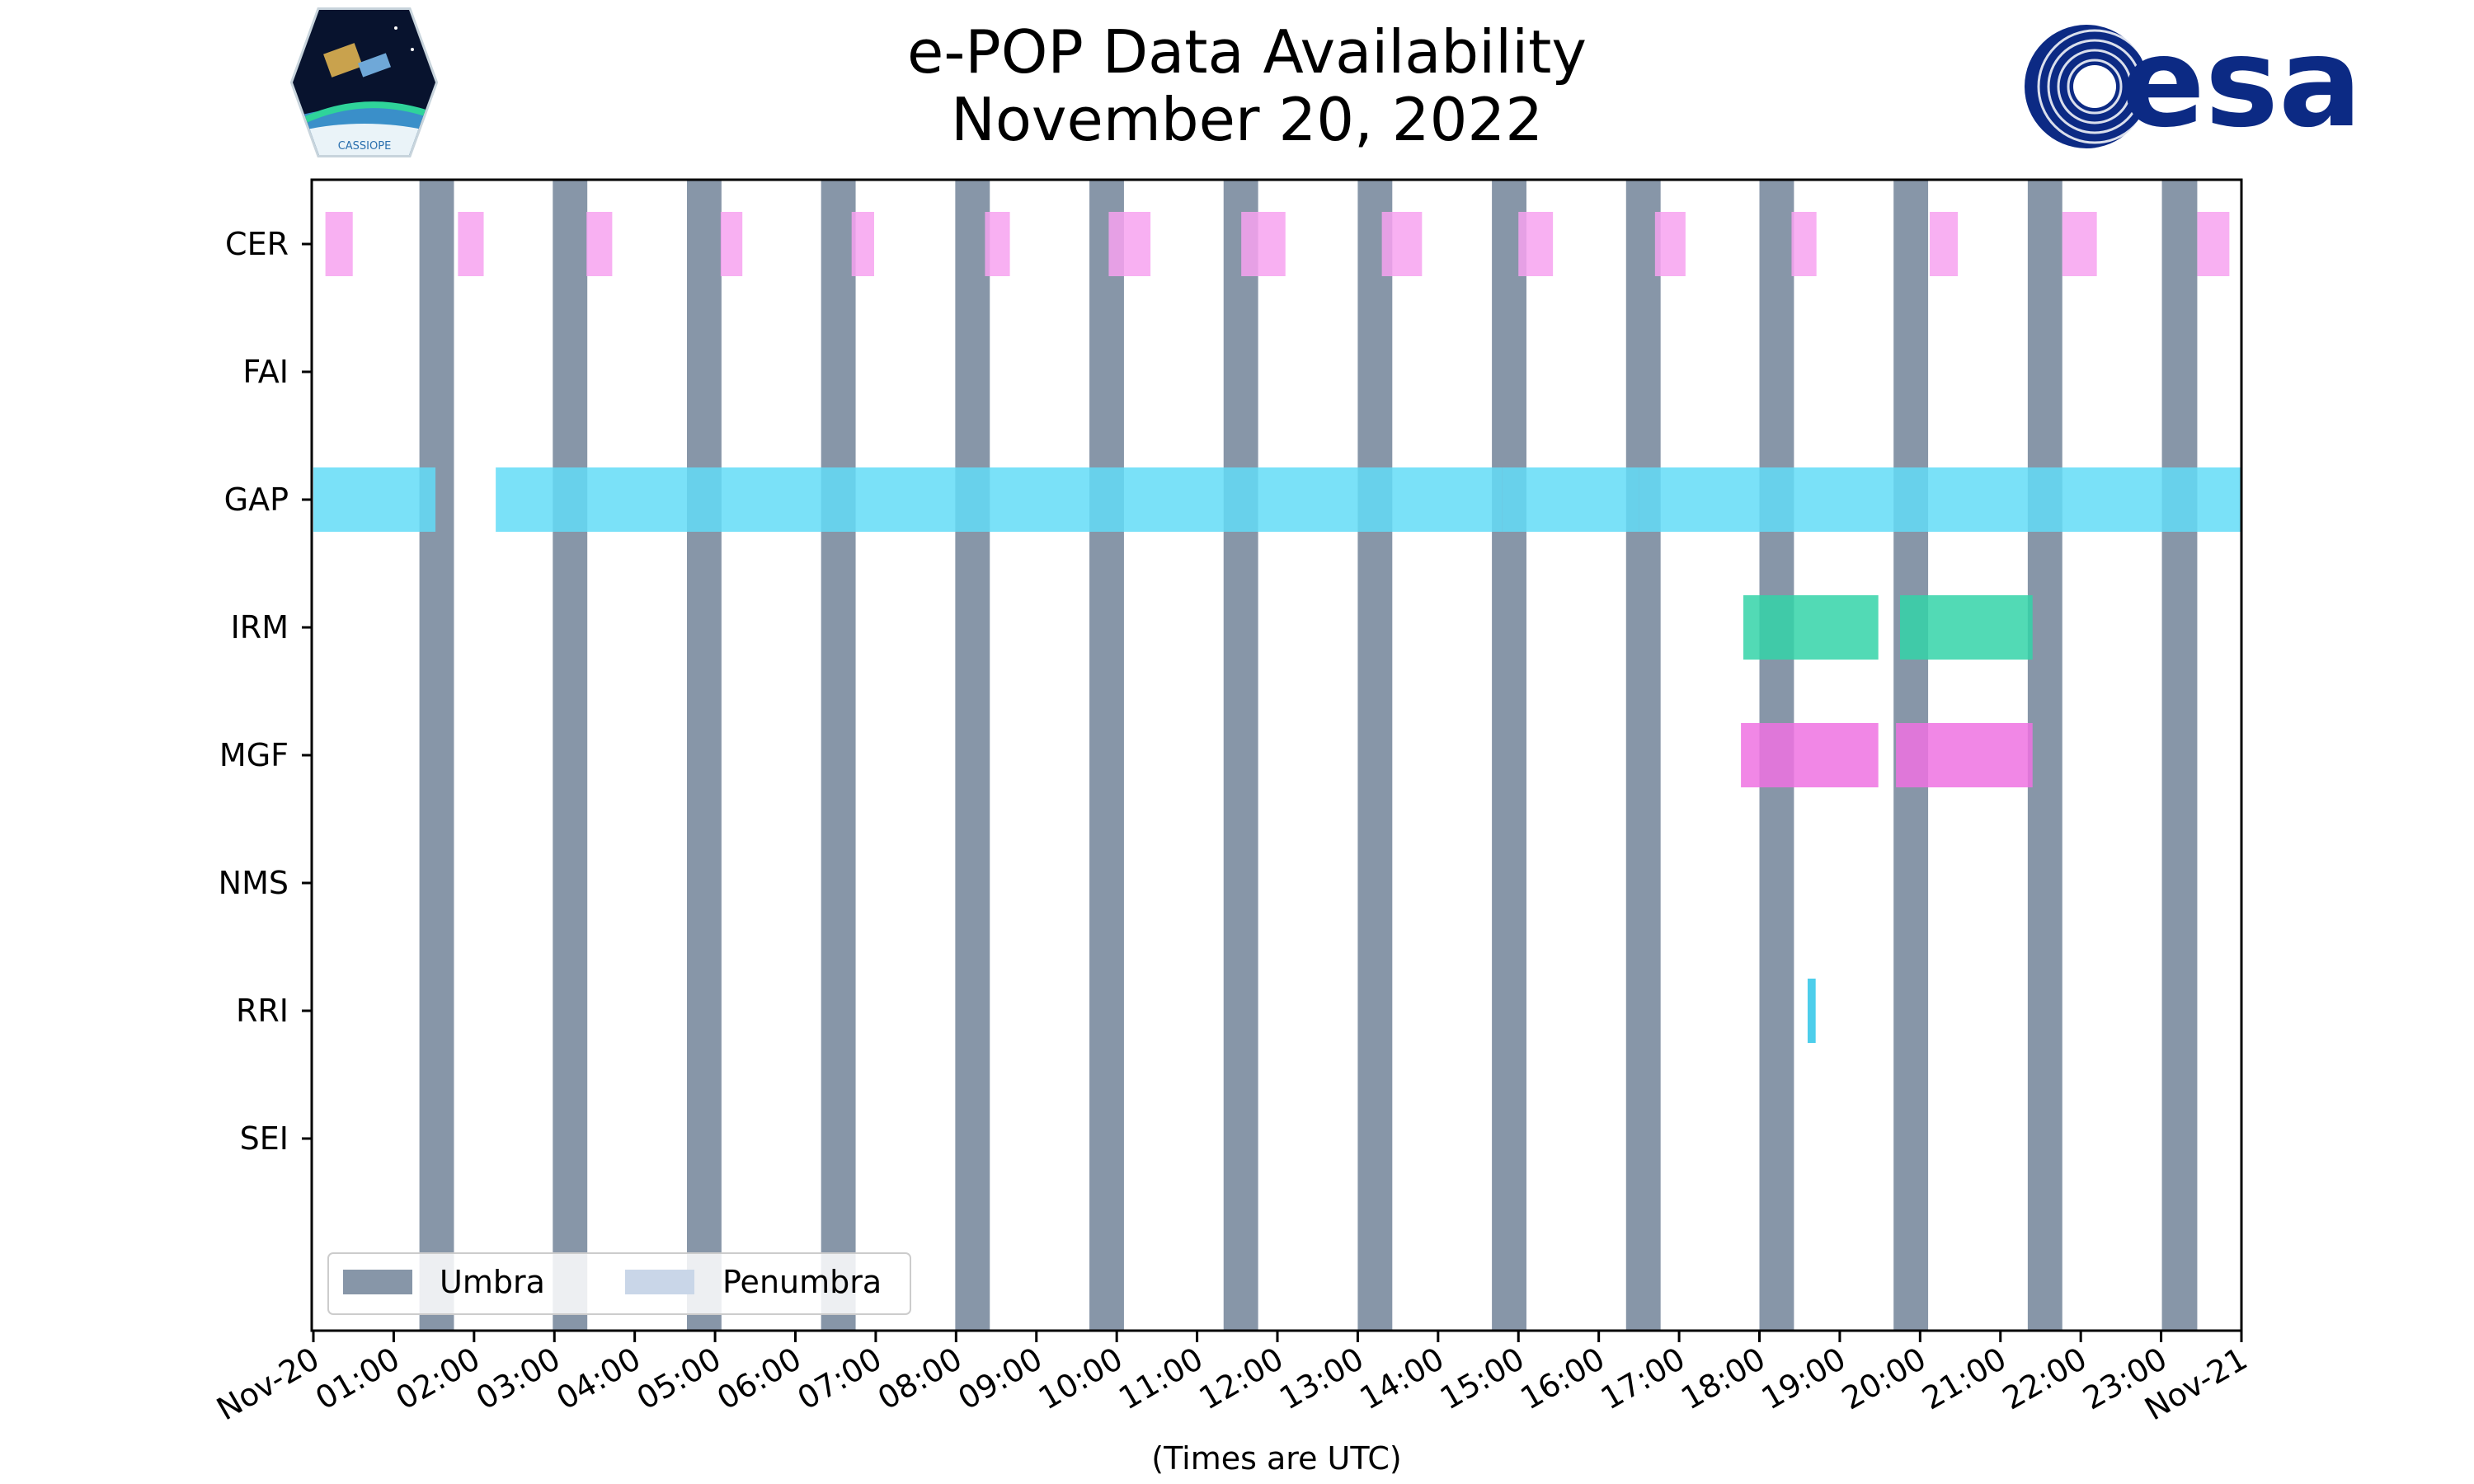  I want to click on x-tick-label: 18:00, so click(1723, 1379).